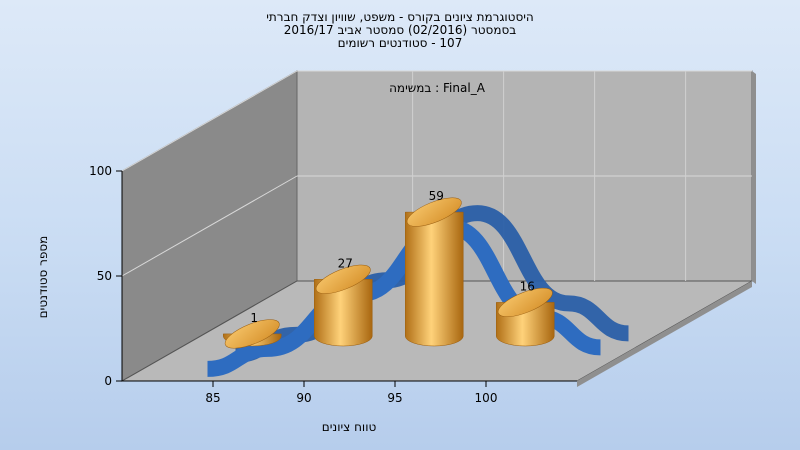  I want to click on x-tick-label: 85, so click(212, 398).